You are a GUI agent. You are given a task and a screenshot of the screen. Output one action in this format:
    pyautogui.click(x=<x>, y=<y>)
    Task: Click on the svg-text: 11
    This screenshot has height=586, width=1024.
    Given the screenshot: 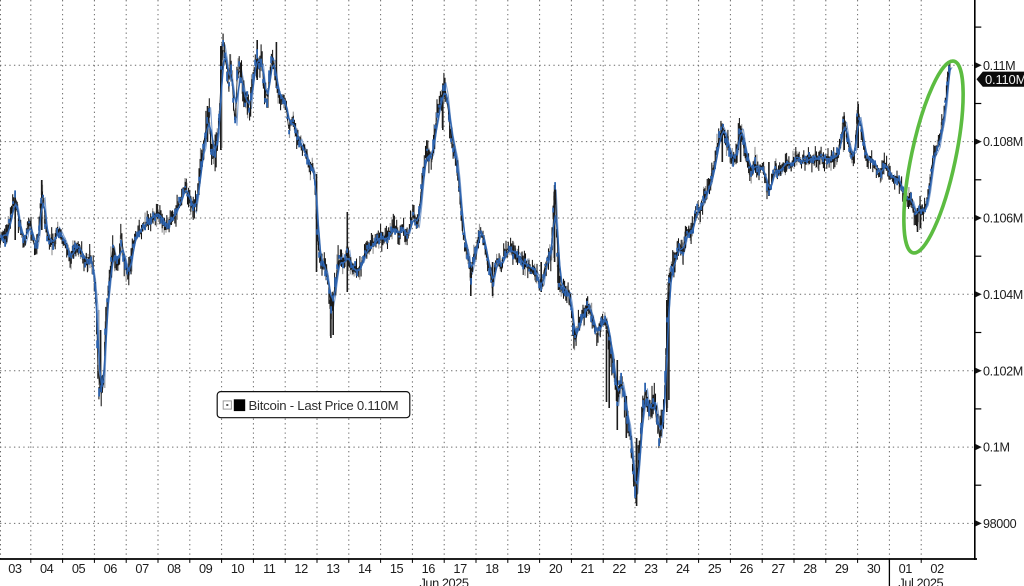 What is the action you would take?
    pyautogui.click(x=269, y=568)
    